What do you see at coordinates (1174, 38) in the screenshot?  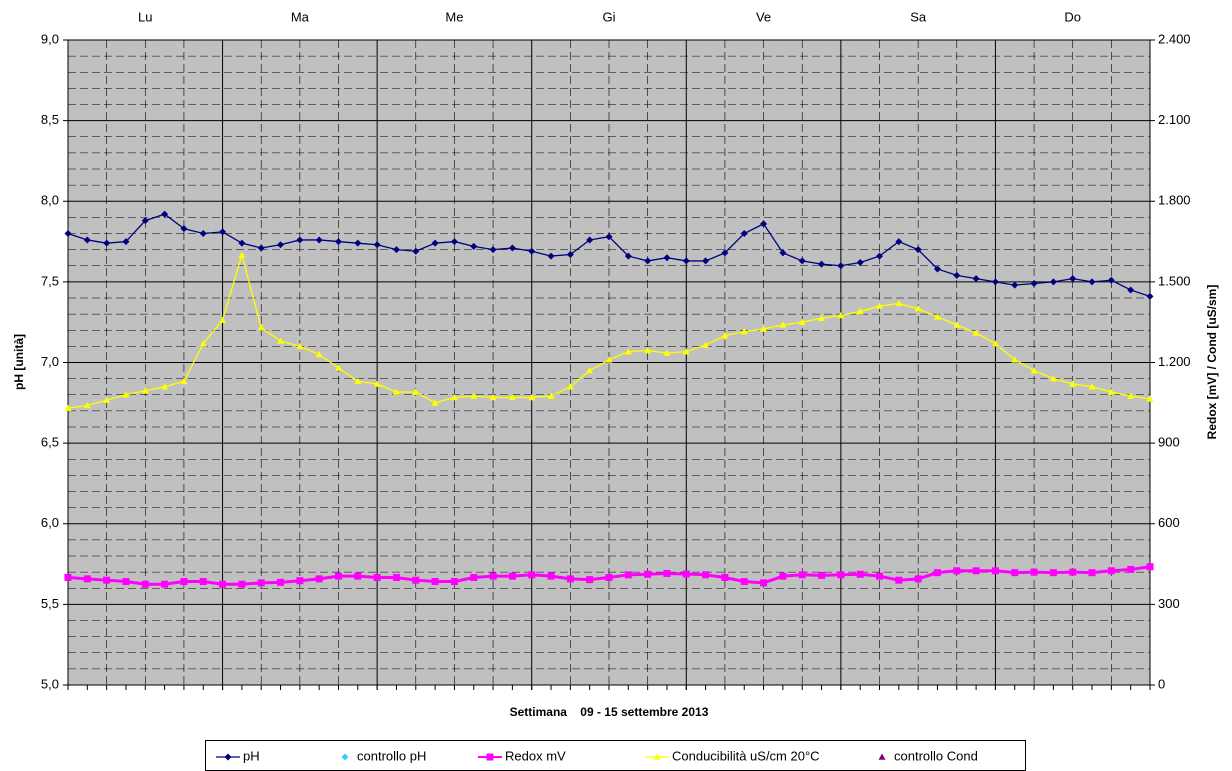 I see `y2-tick-label: 2.400` at bounding box center [1174, 38].